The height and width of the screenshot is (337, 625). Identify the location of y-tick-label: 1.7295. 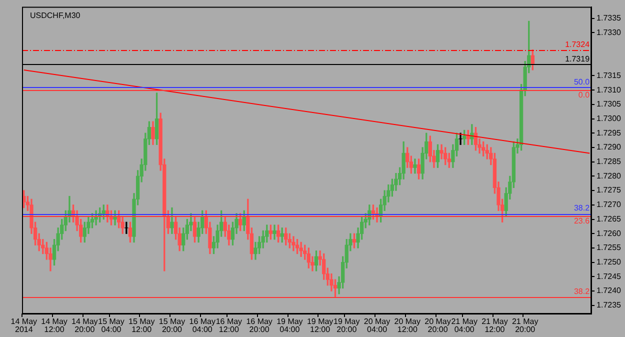
(609, 133).